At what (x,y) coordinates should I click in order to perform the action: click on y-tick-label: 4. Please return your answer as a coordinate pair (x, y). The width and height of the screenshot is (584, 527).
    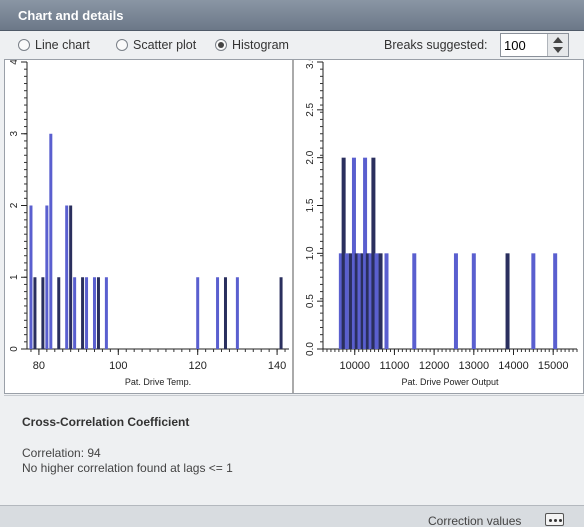
    Looking at the image, I should click on (14, 62).